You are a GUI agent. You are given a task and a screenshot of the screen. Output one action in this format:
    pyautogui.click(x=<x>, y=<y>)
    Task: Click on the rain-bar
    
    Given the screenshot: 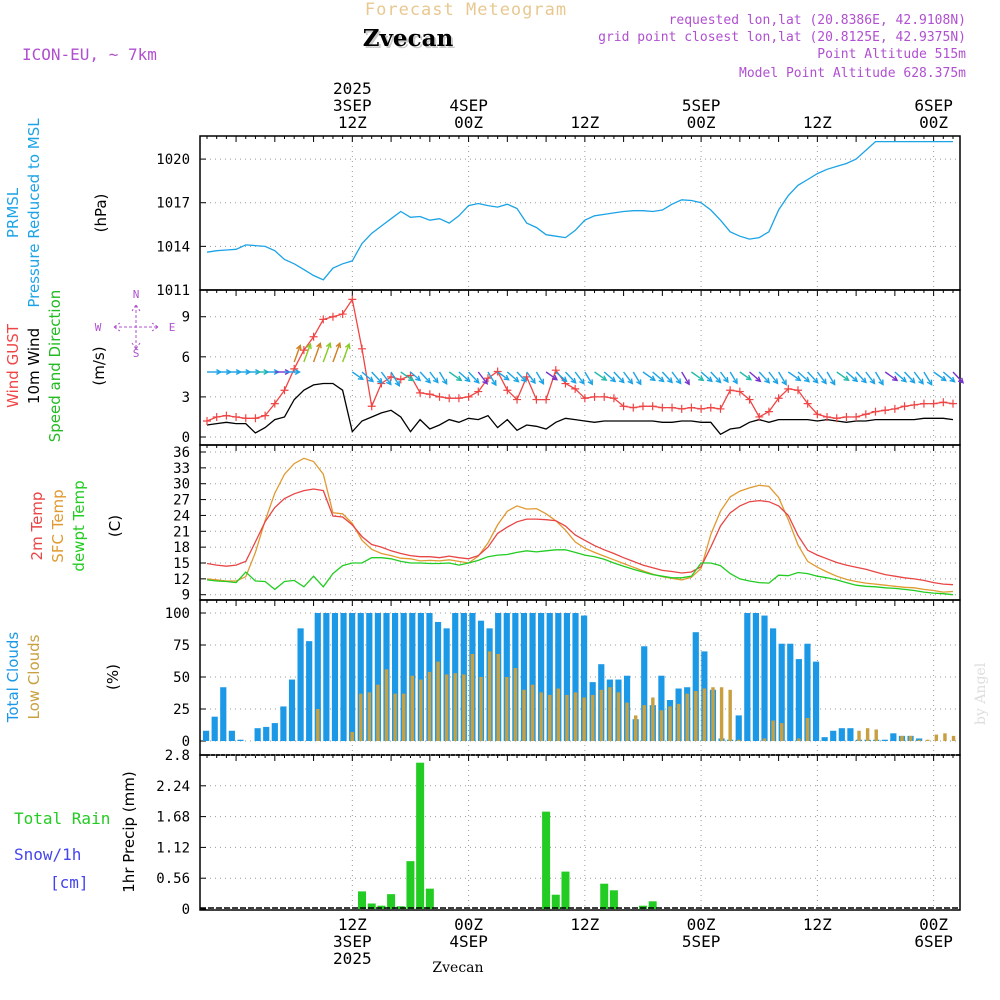 What is the action you would take?
    pyautogui.click(x=565, y=890)
    